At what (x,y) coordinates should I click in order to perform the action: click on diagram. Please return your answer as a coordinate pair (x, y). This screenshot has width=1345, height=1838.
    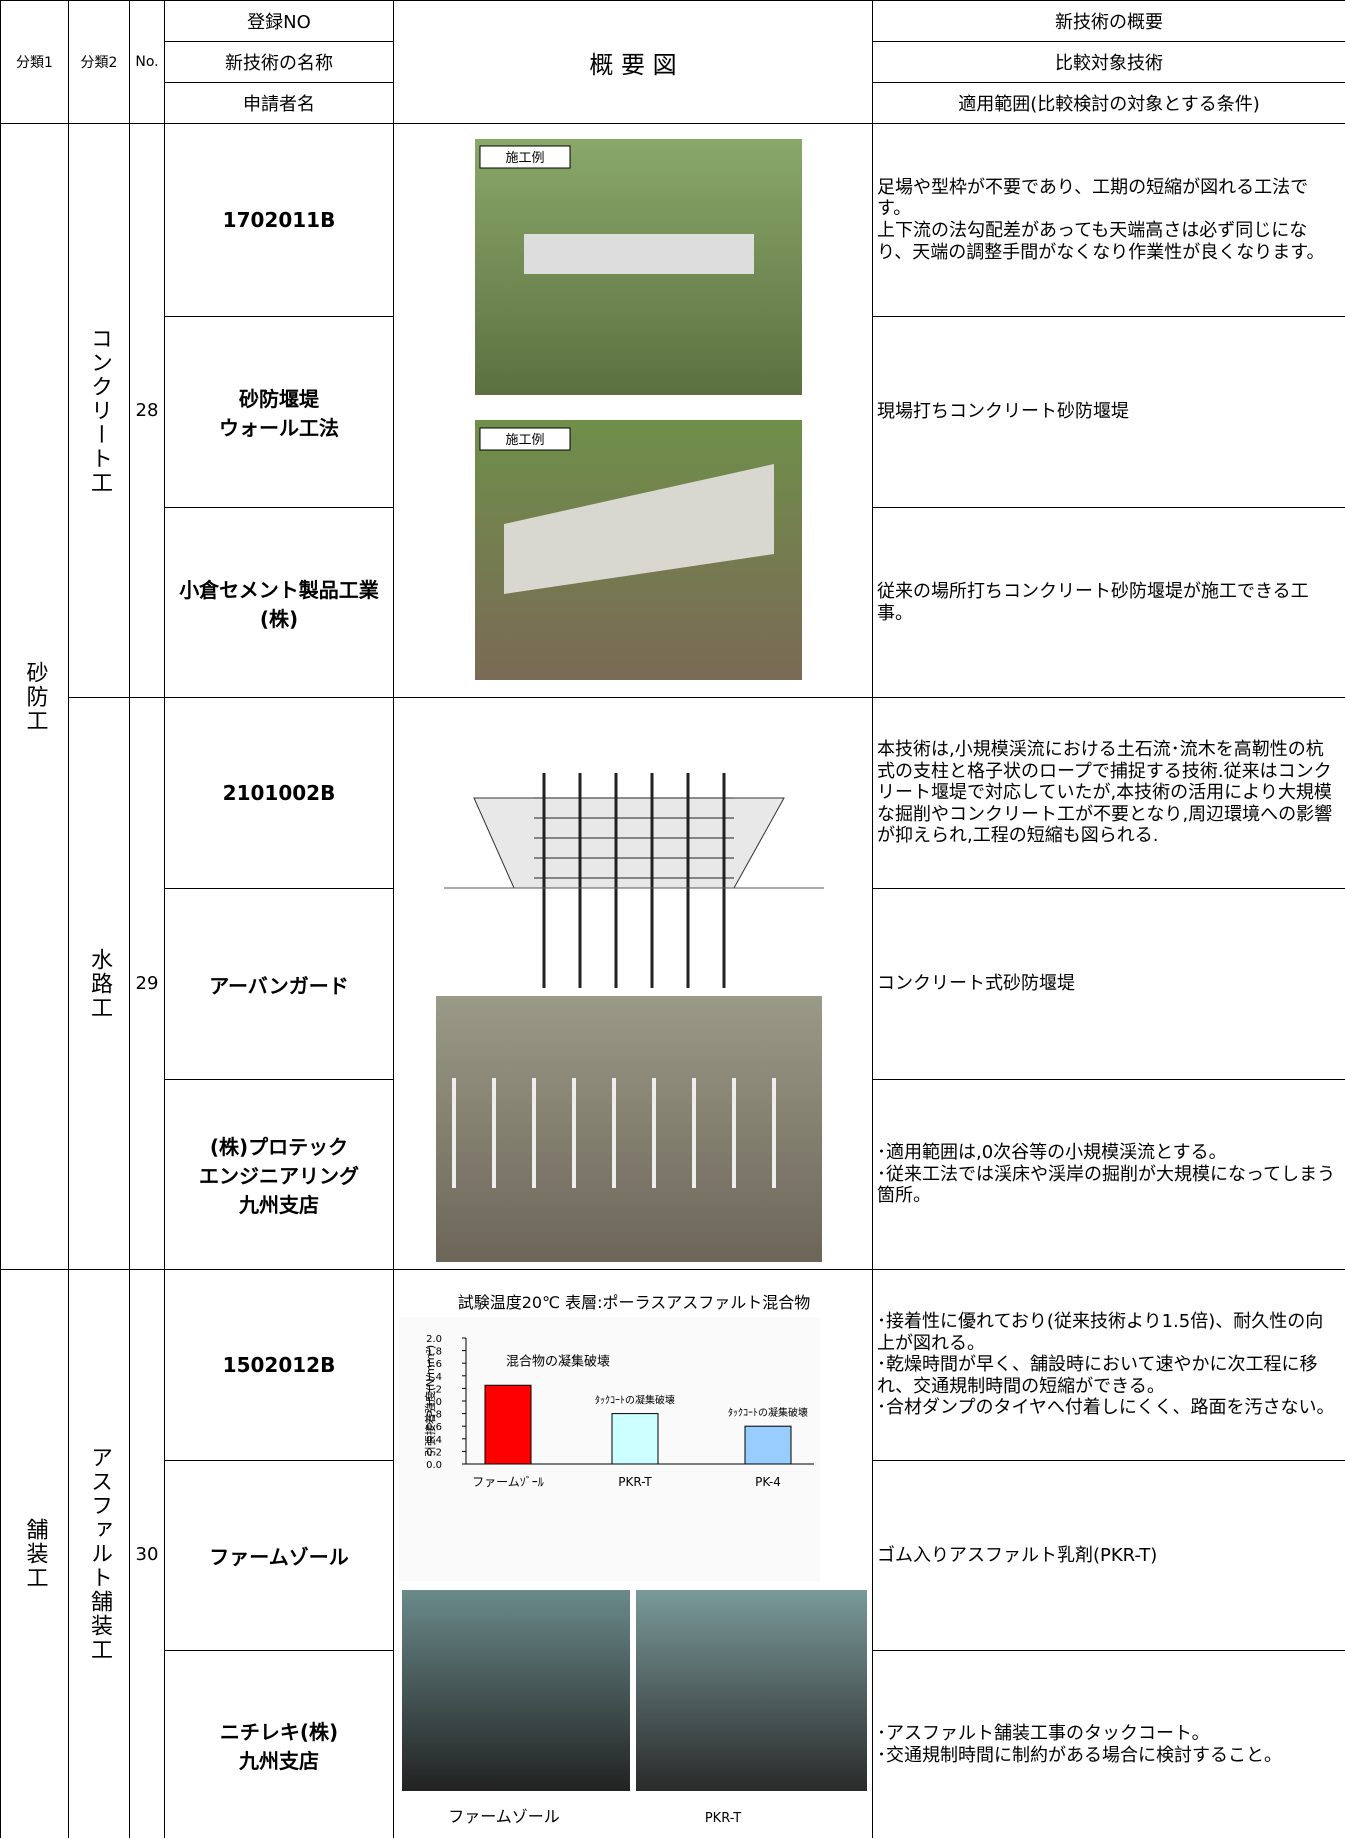
    Looking at the image, I should click on (631, 982).